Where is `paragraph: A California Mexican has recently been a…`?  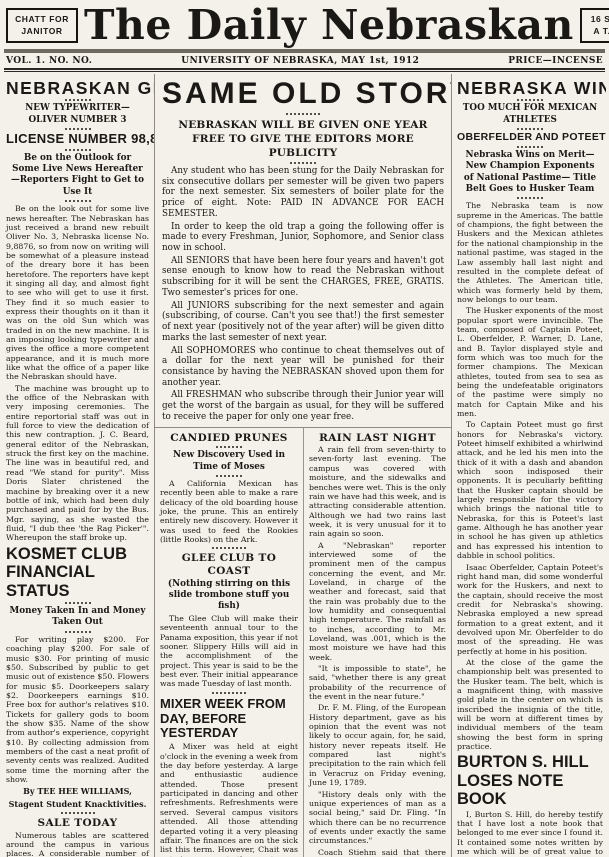 paragraph: A California Mexican has recently been a… is located at coordinates (229, 511).